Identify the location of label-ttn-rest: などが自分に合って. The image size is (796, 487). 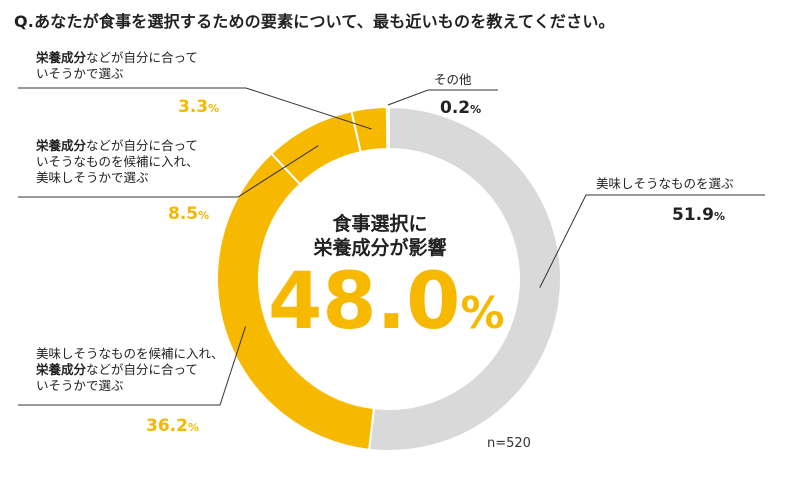
(142, 369).